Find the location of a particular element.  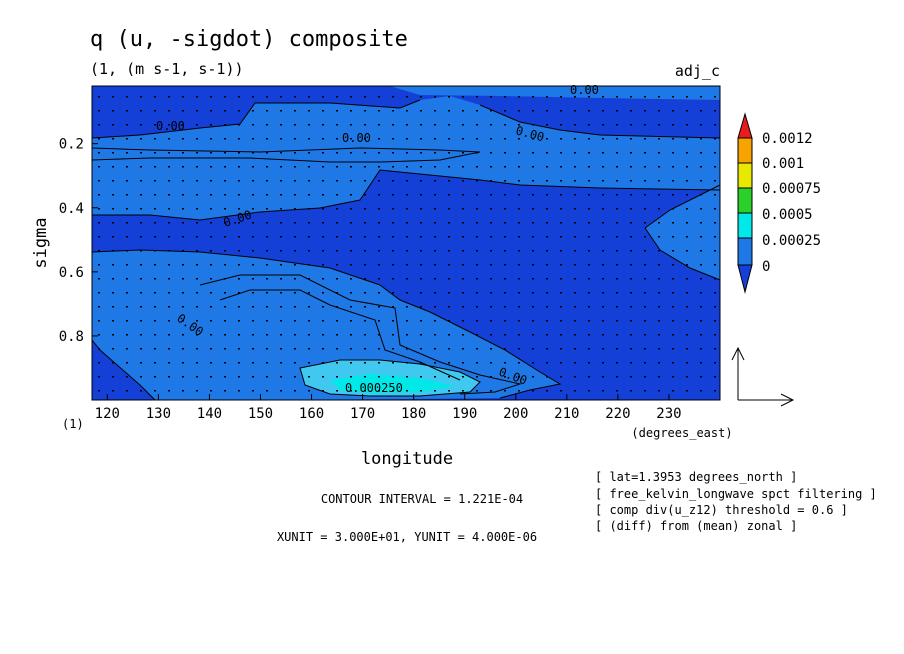

x-tick-label: 130 is located at coordinates (158, 414).